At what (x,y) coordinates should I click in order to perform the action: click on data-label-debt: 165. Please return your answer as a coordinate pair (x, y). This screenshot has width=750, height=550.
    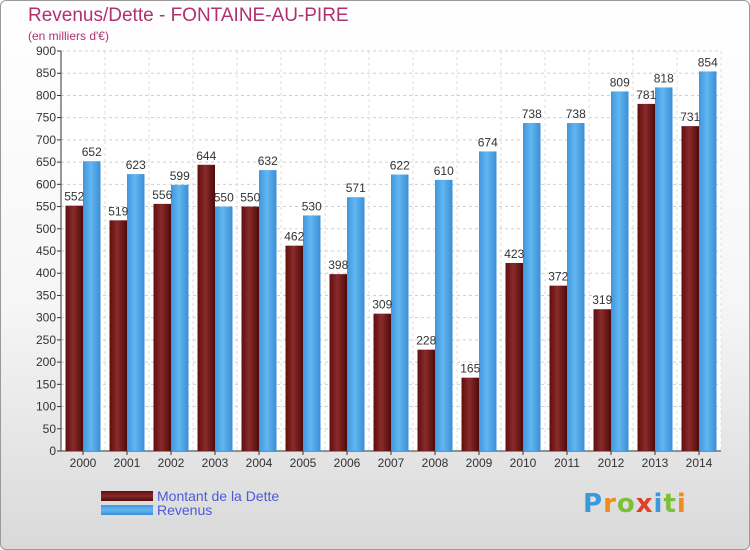
    Looking at the image, I should click on (470, 369).